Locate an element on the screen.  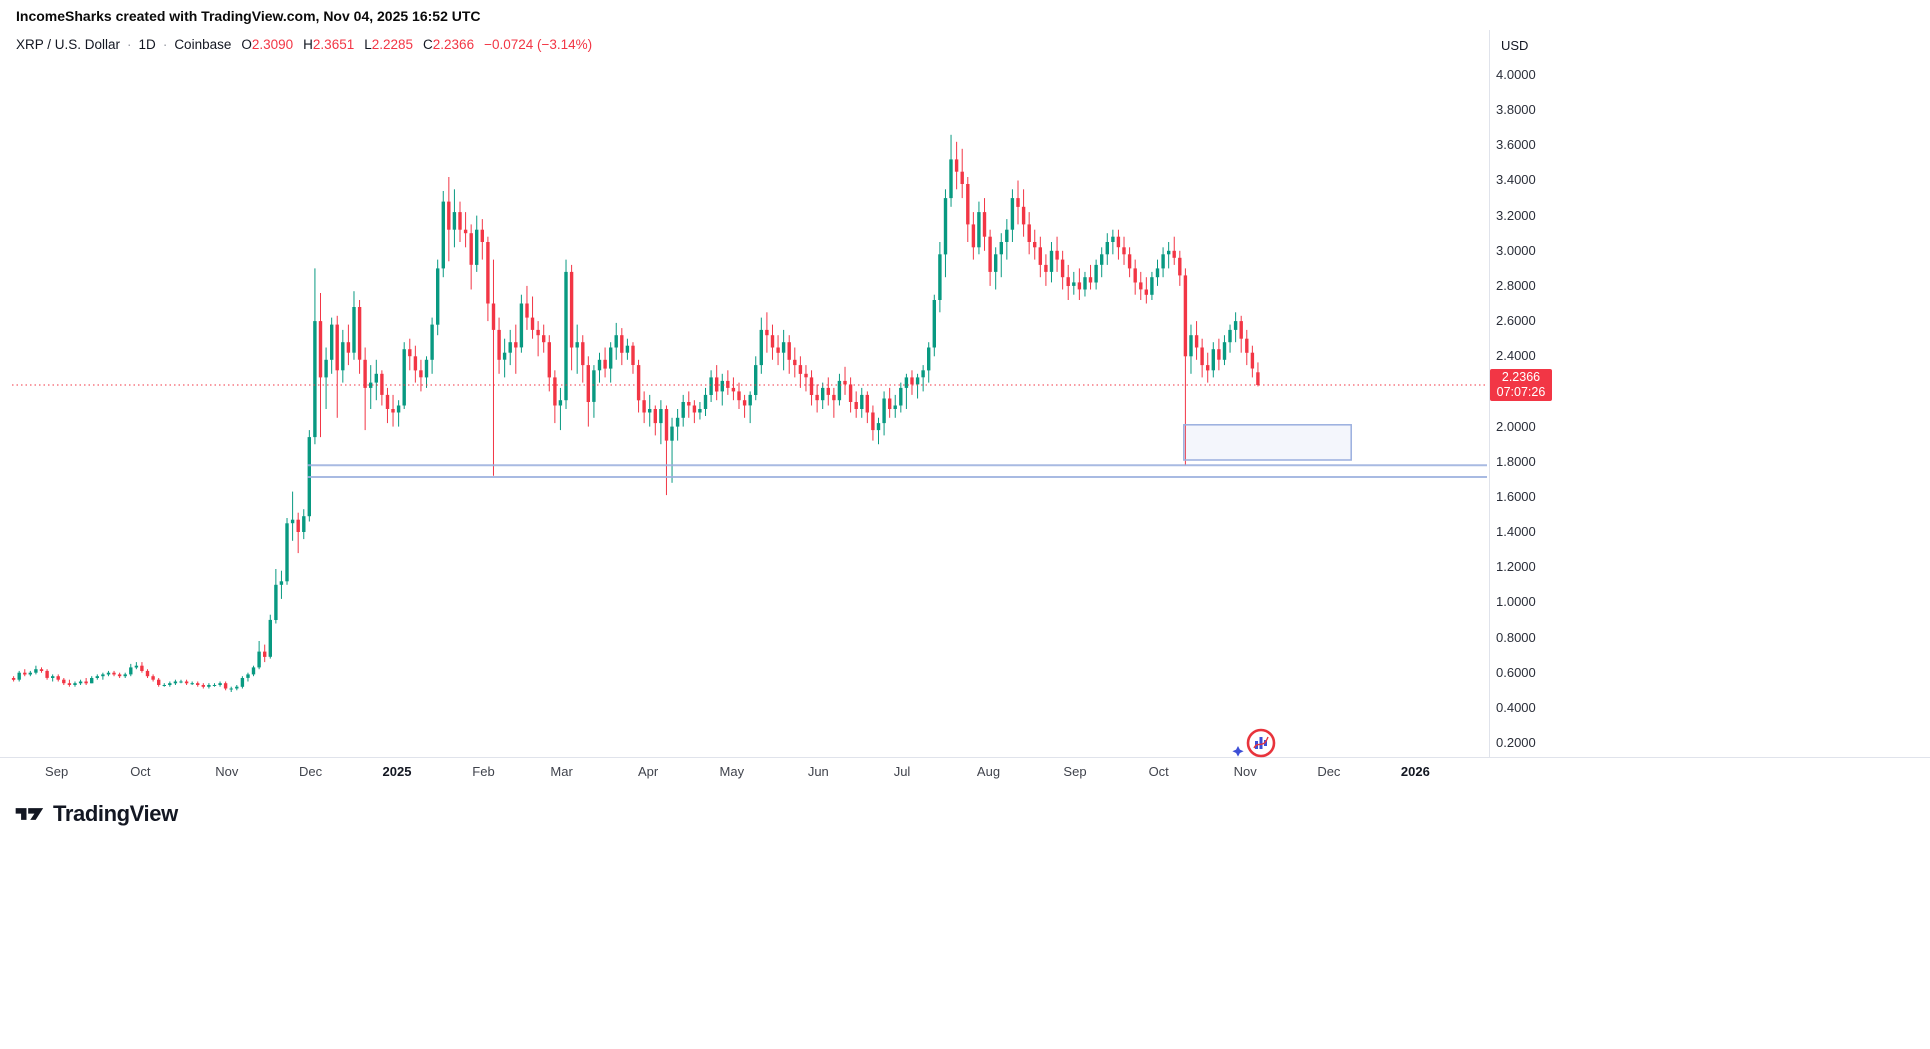
interval-label: 1D is located at coordinates (147, 44).